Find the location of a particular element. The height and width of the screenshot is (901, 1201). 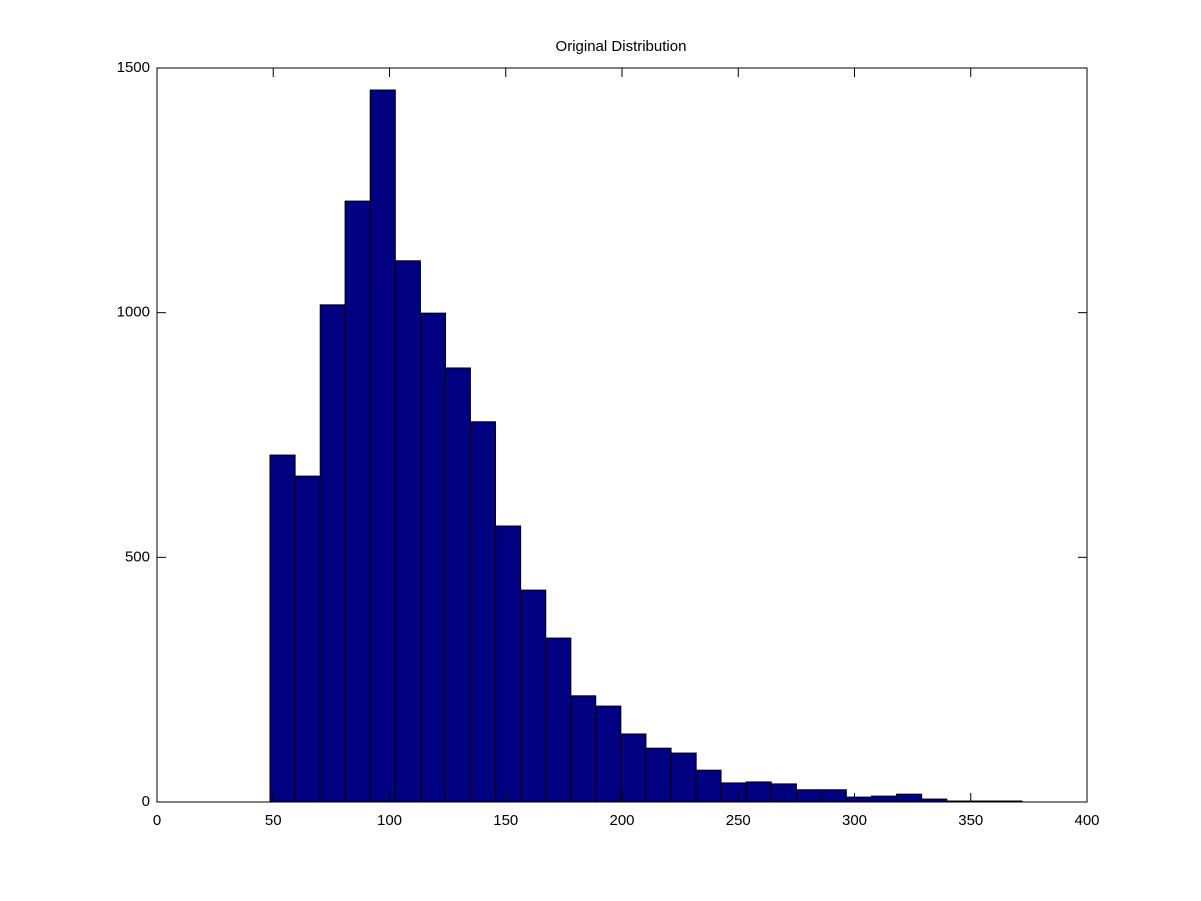

x-tick-label: 100 is located at coordinates (389, 820).